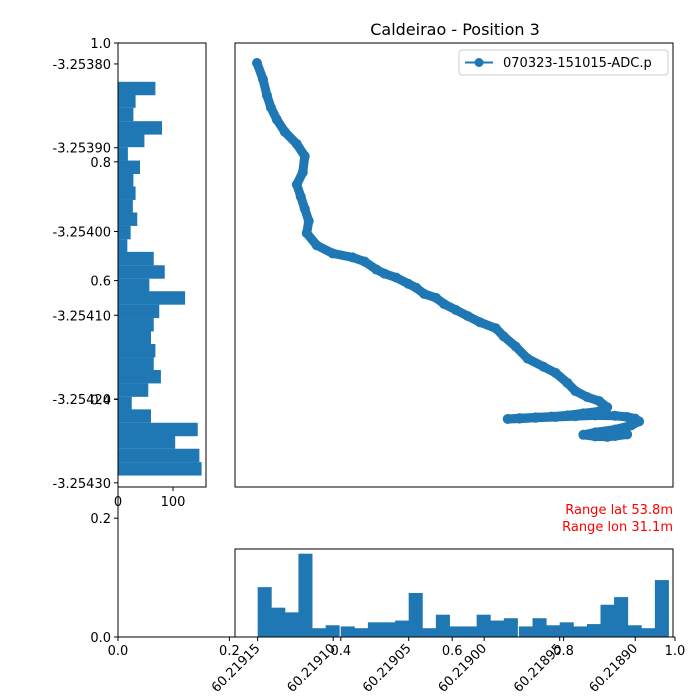 Image resolution: width=700 pixels, height=700 pixels. I want to click on bg-x-tick-label: 0.6, so click(452, 651).